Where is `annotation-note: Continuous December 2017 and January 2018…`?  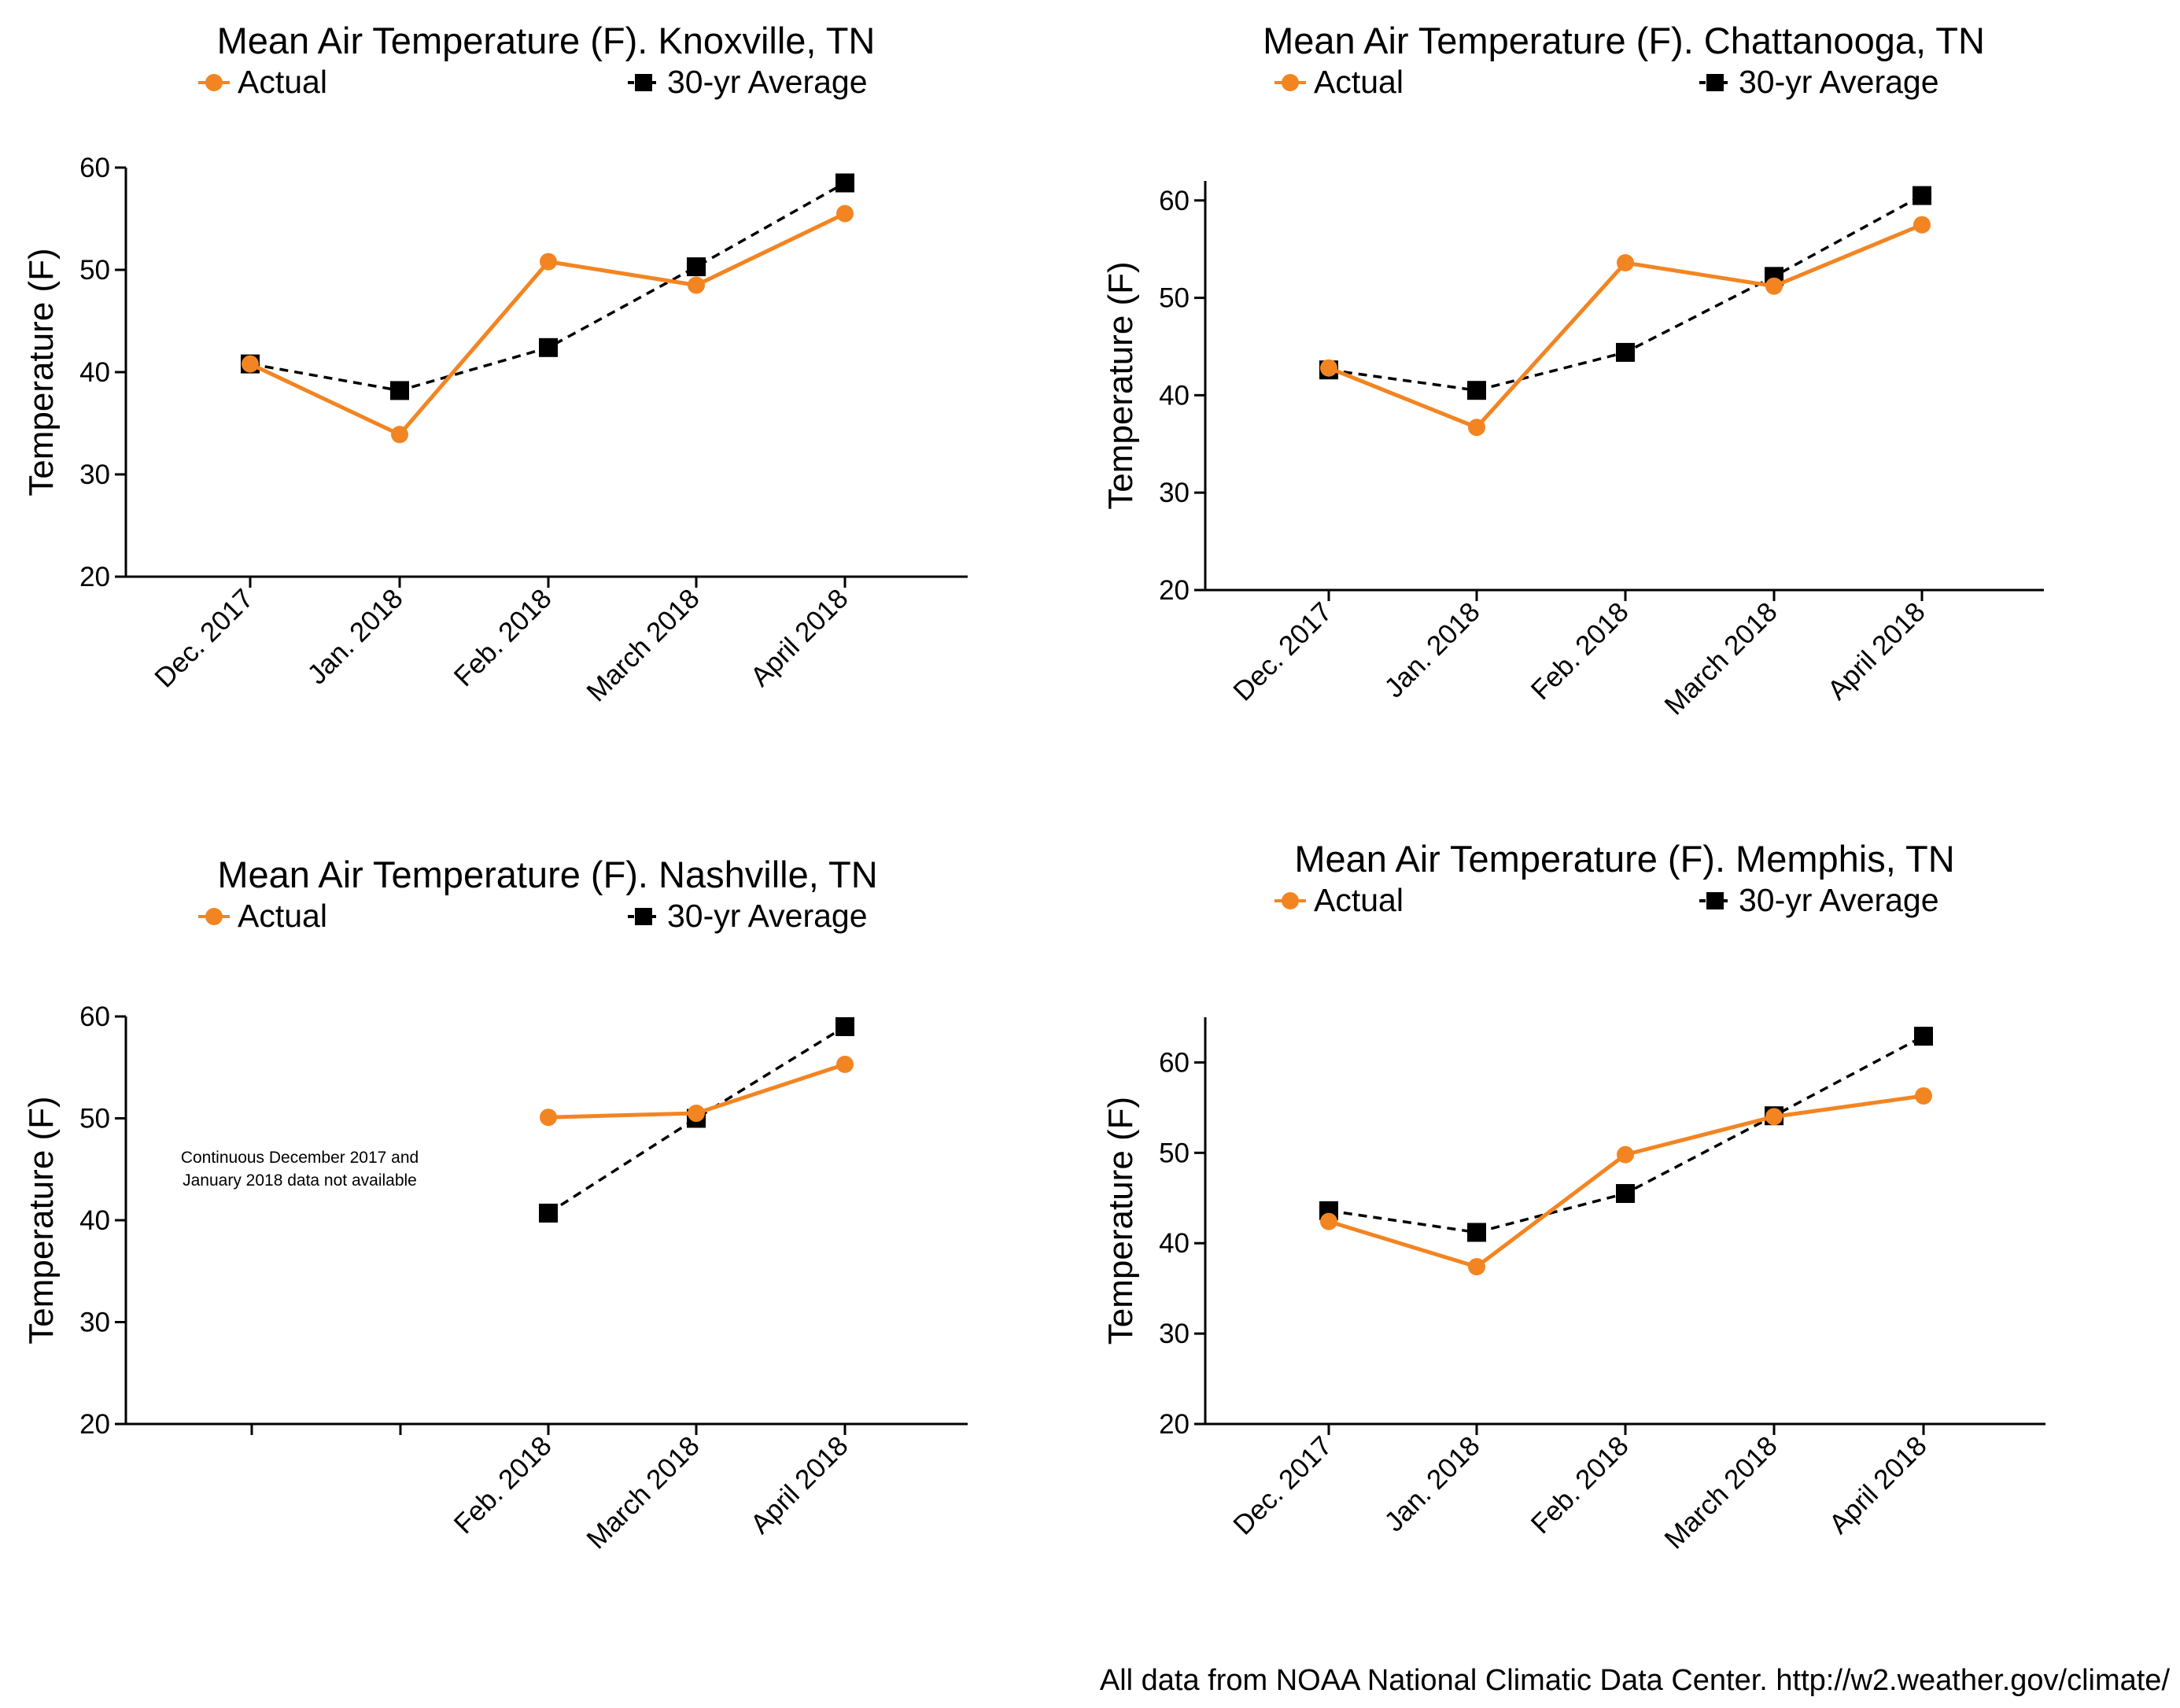
annotation-note: Continuous December 2017 and January 2018… is located at coordinates (300, 1169).